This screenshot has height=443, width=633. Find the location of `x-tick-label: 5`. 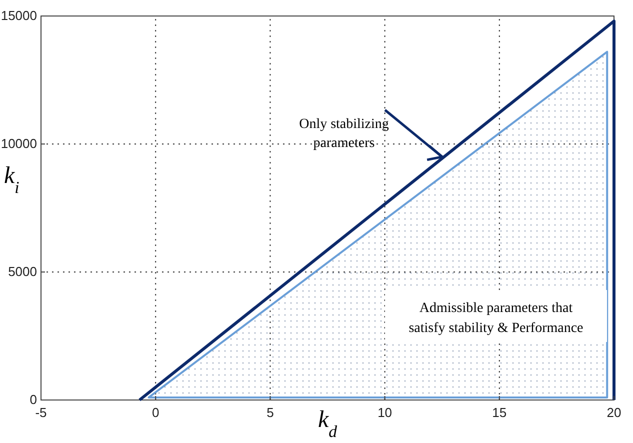

x-tick-label: 5 is located at coordinates (270, 412).